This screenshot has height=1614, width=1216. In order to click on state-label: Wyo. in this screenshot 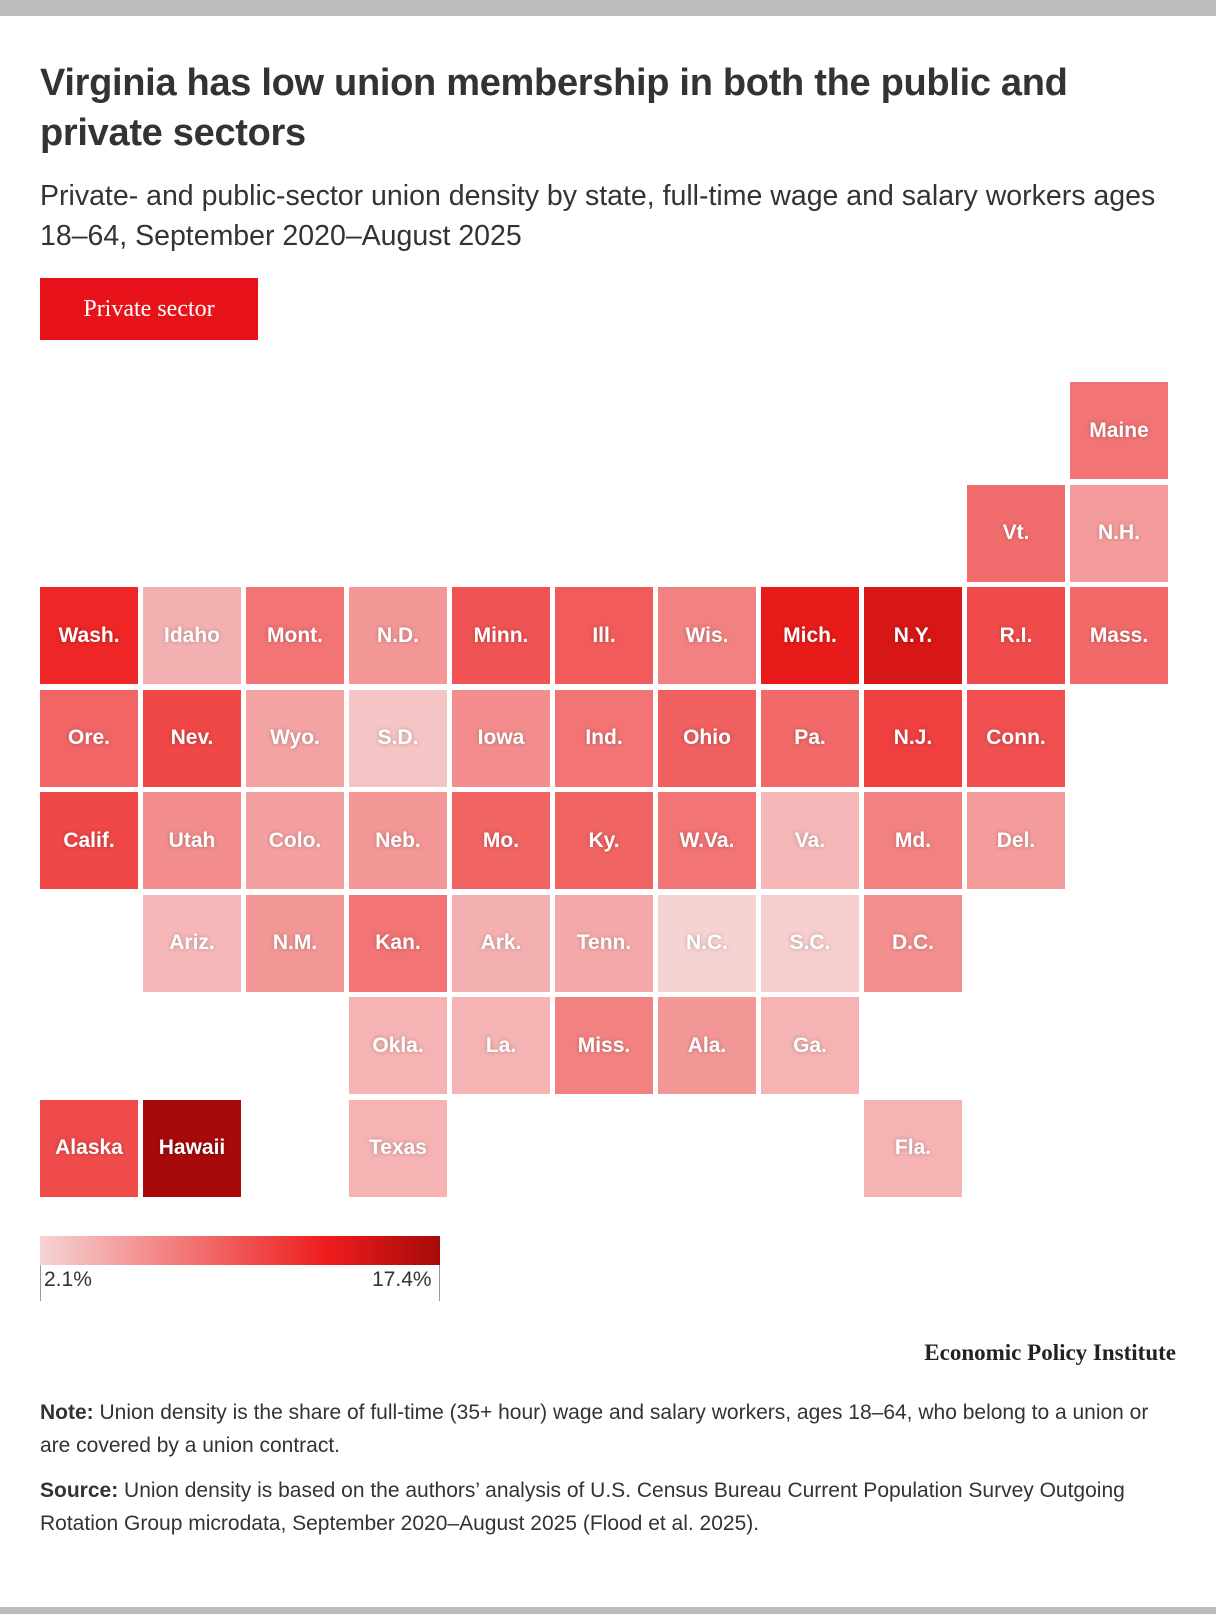, I will do `click(295, 737)`.